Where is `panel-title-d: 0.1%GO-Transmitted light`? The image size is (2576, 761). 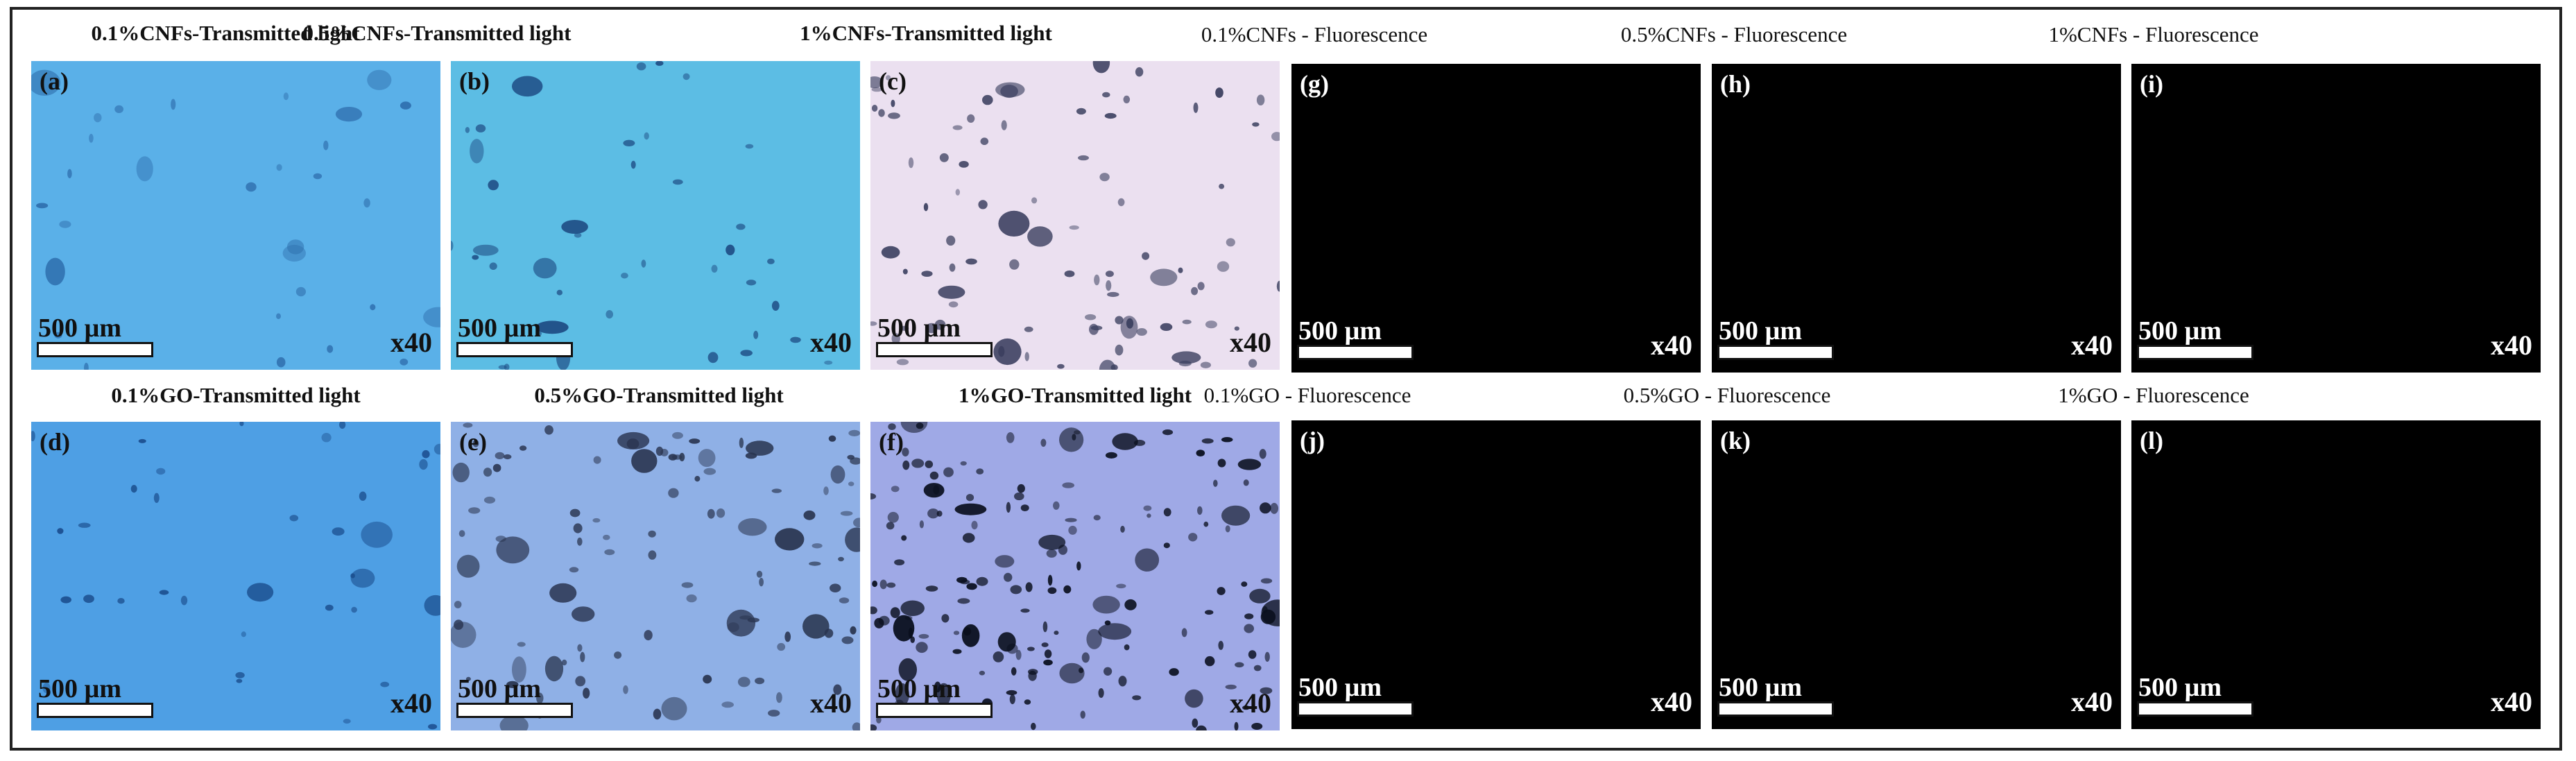 panel-title-d: 0.1%GO-Transmitted light is located at coordinates (236, 395).